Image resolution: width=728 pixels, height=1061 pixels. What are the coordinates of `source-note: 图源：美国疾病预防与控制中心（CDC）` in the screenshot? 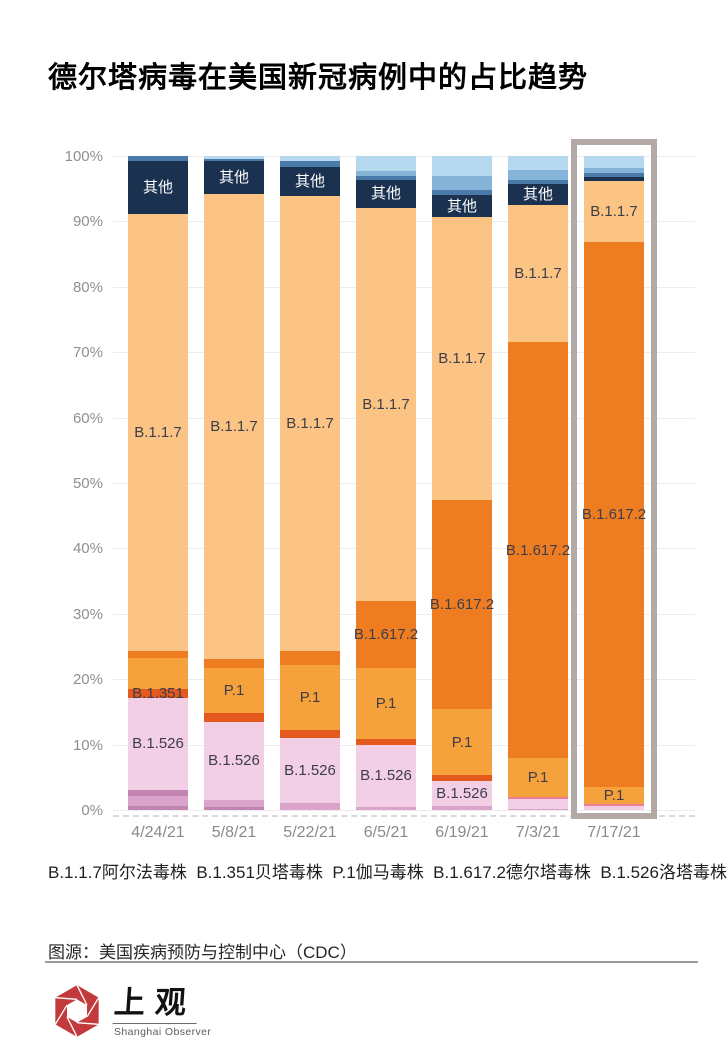 It's located at (202, 952).